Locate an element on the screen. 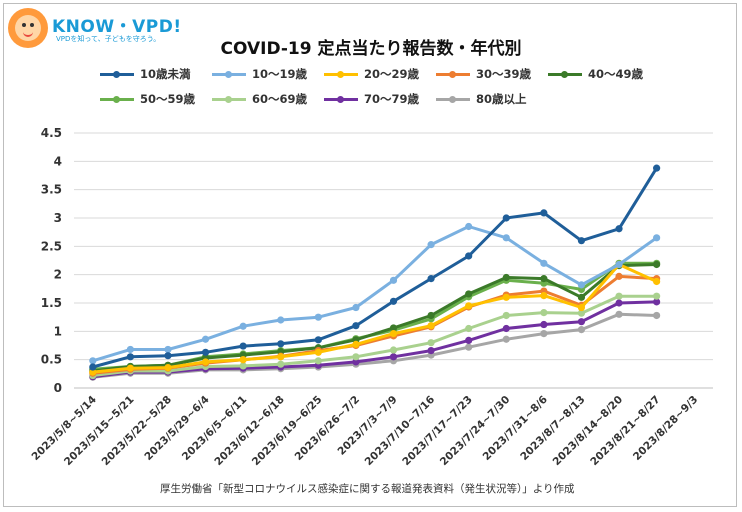  chart-title: COVID-19 定点当たり報告数・年代別 is located at coordinates (371, 49).